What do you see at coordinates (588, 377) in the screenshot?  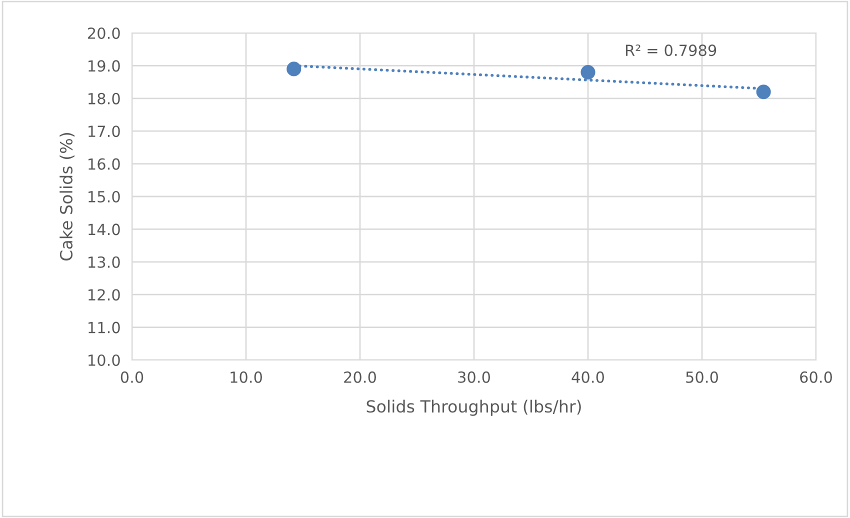 I see `x-tick-label: 40.0` at bounding box center [588, 377].